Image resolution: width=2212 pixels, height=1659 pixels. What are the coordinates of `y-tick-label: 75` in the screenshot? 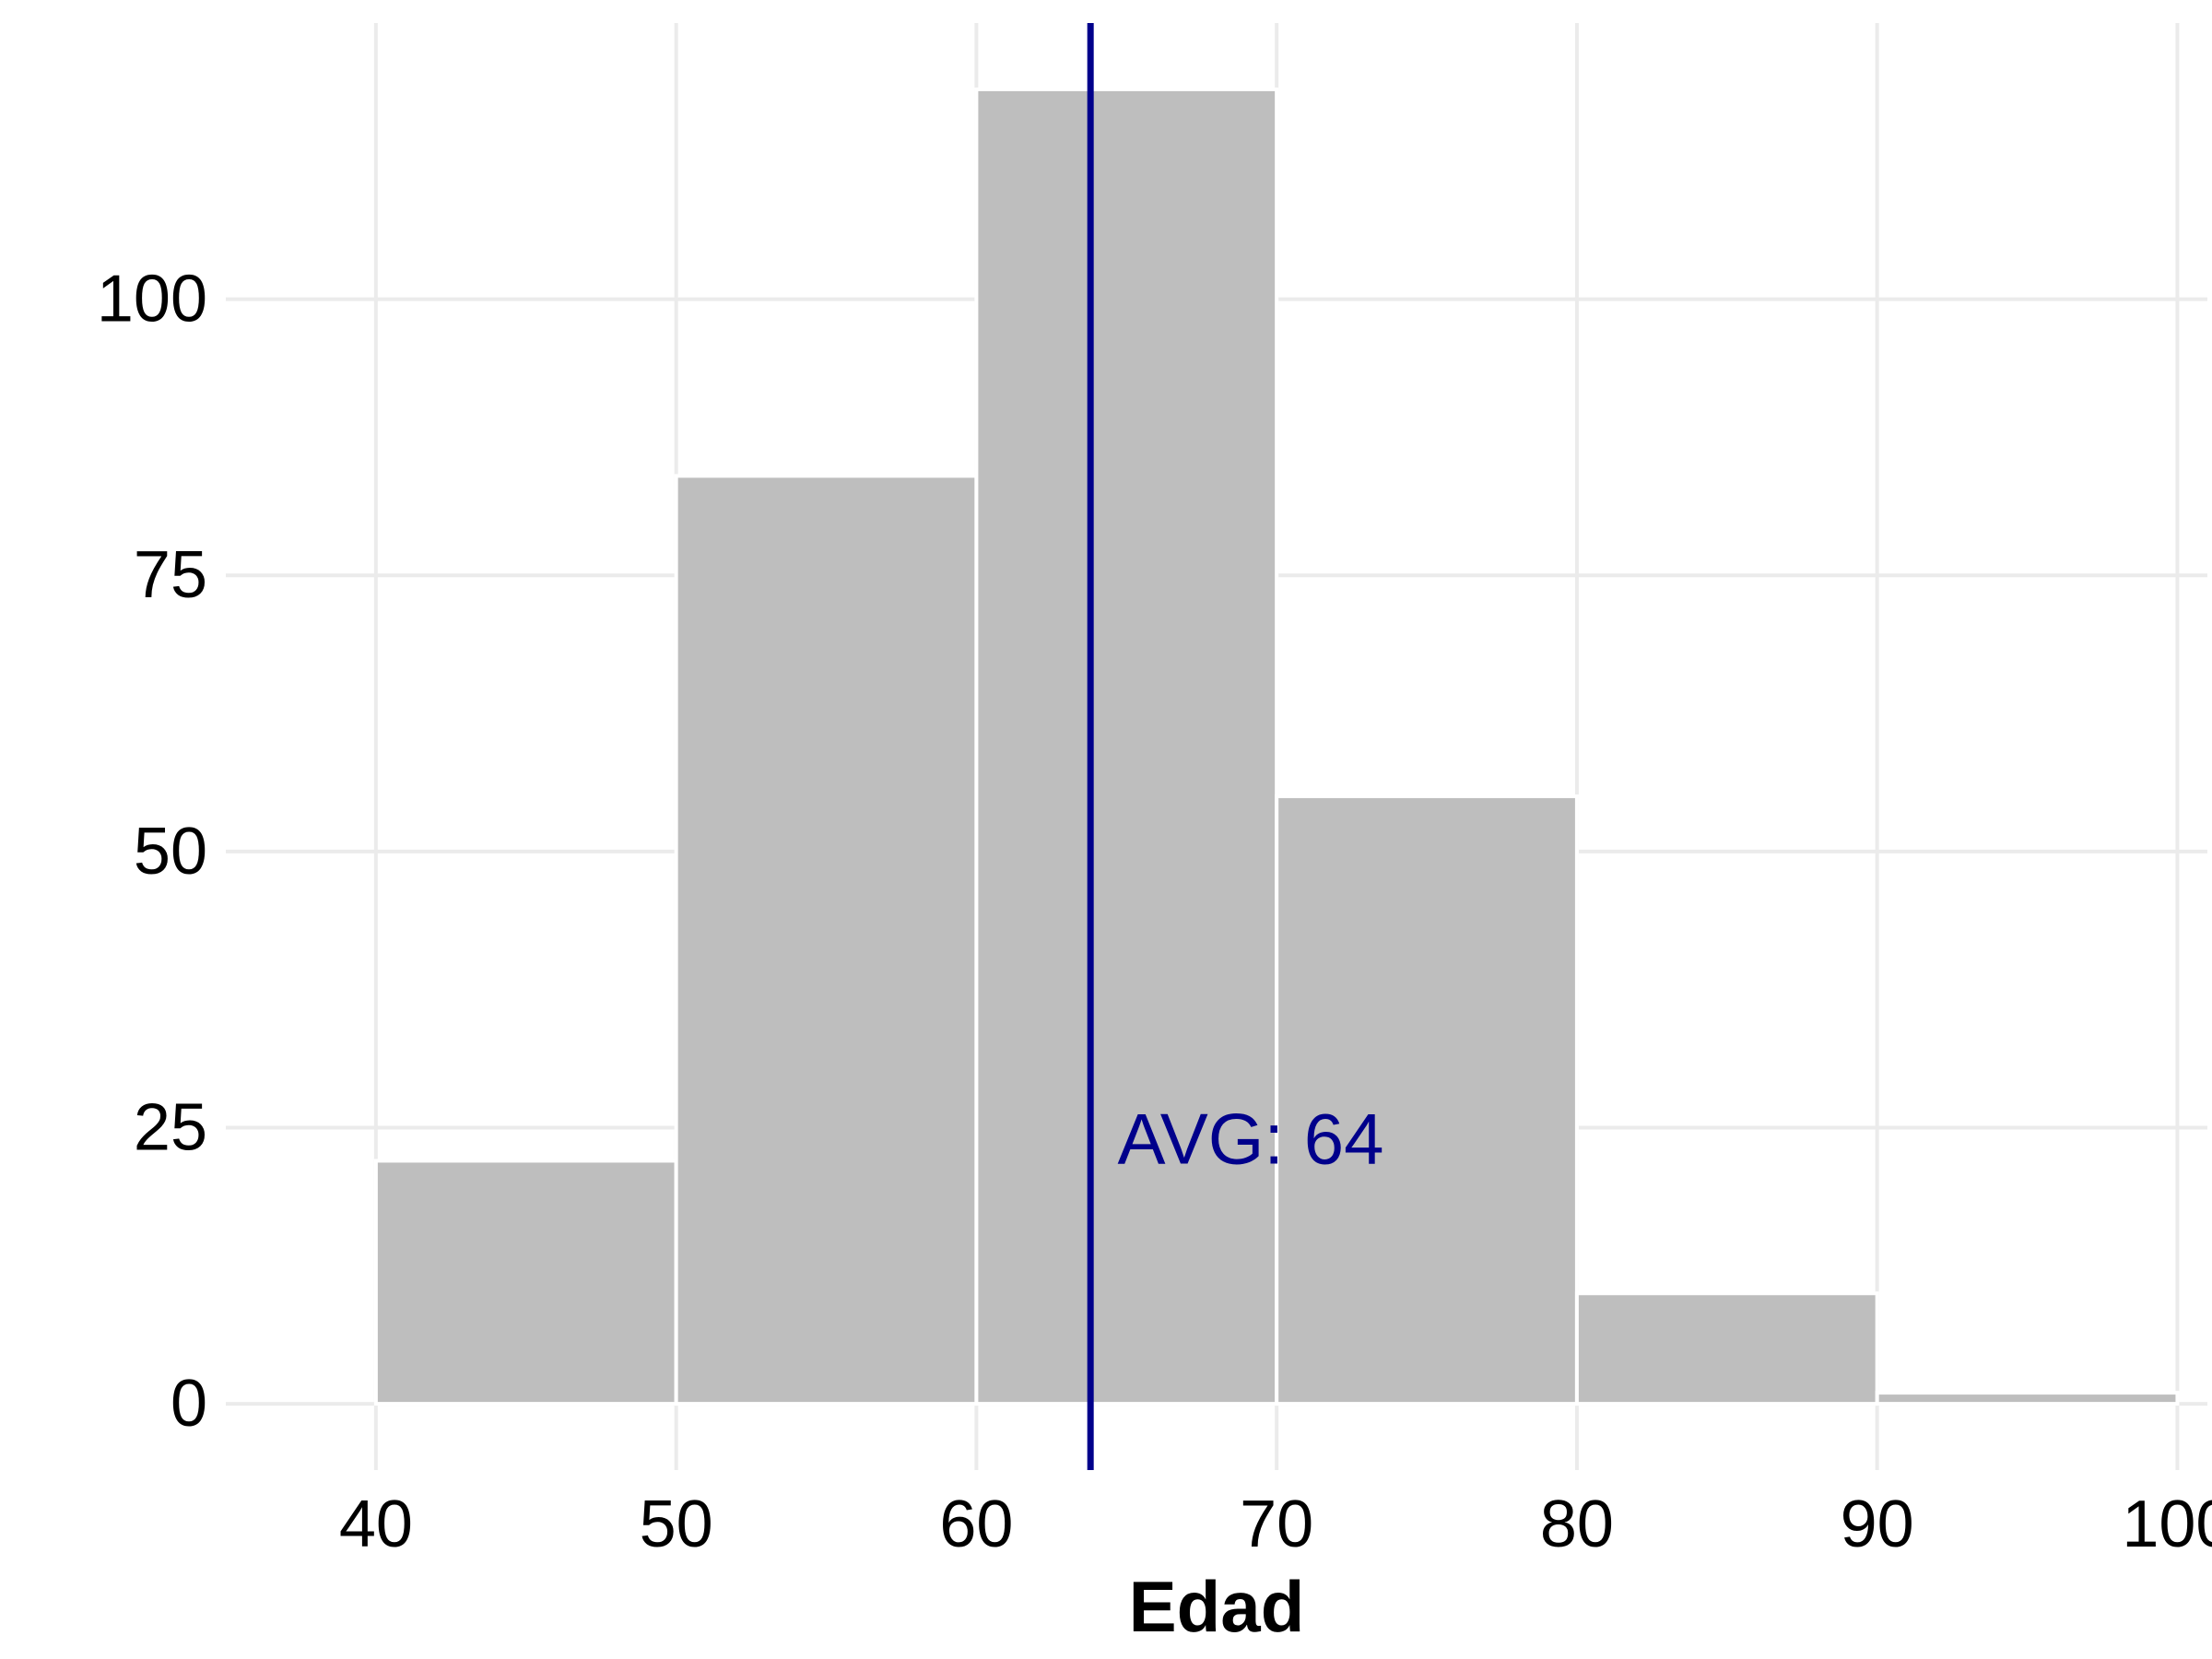 It's located at (170, 575).